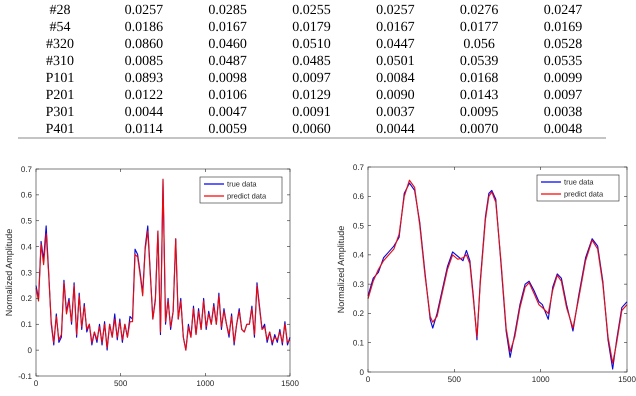 This screenshot has width=636, height=396. What do you see at coordinates (144, 44) in the screenshot?
I see `text: 0.0860` at bounding box center [144, 44].